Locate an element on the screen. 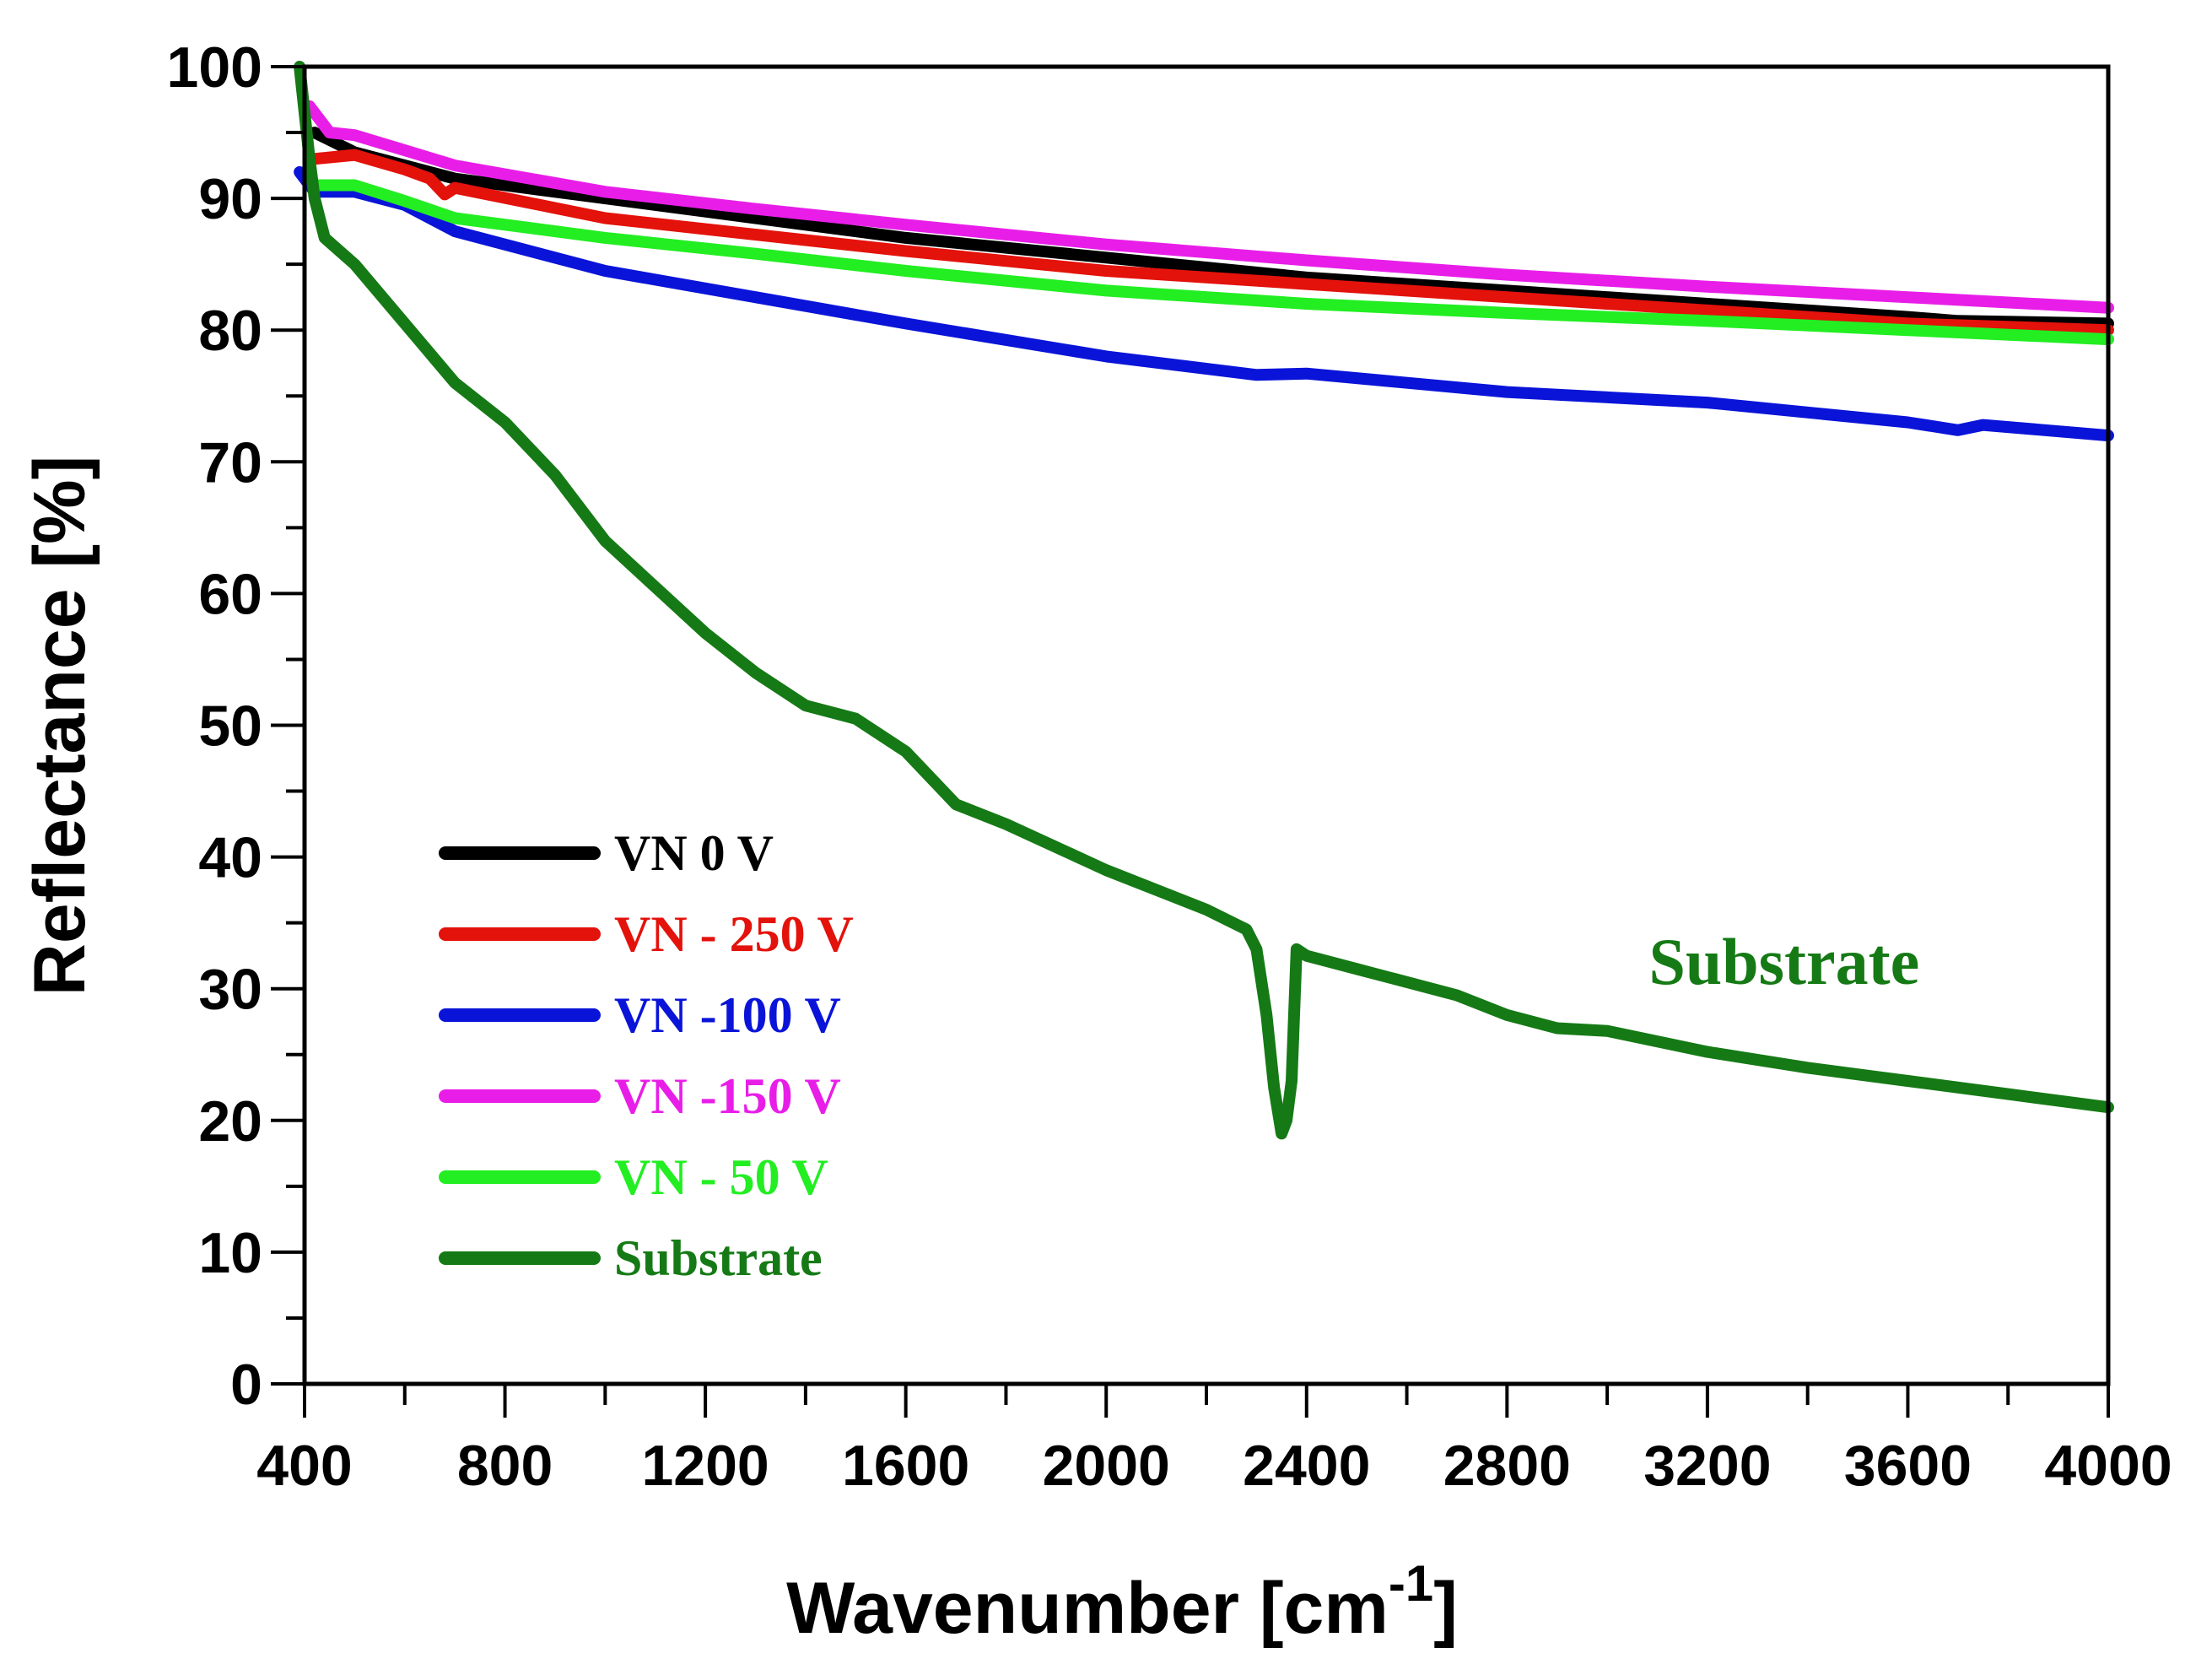 Image resolution: width=2212 pixels, height=1675 pixels. x-tick-label: 2000 is located at coordinates (1106, 1466).